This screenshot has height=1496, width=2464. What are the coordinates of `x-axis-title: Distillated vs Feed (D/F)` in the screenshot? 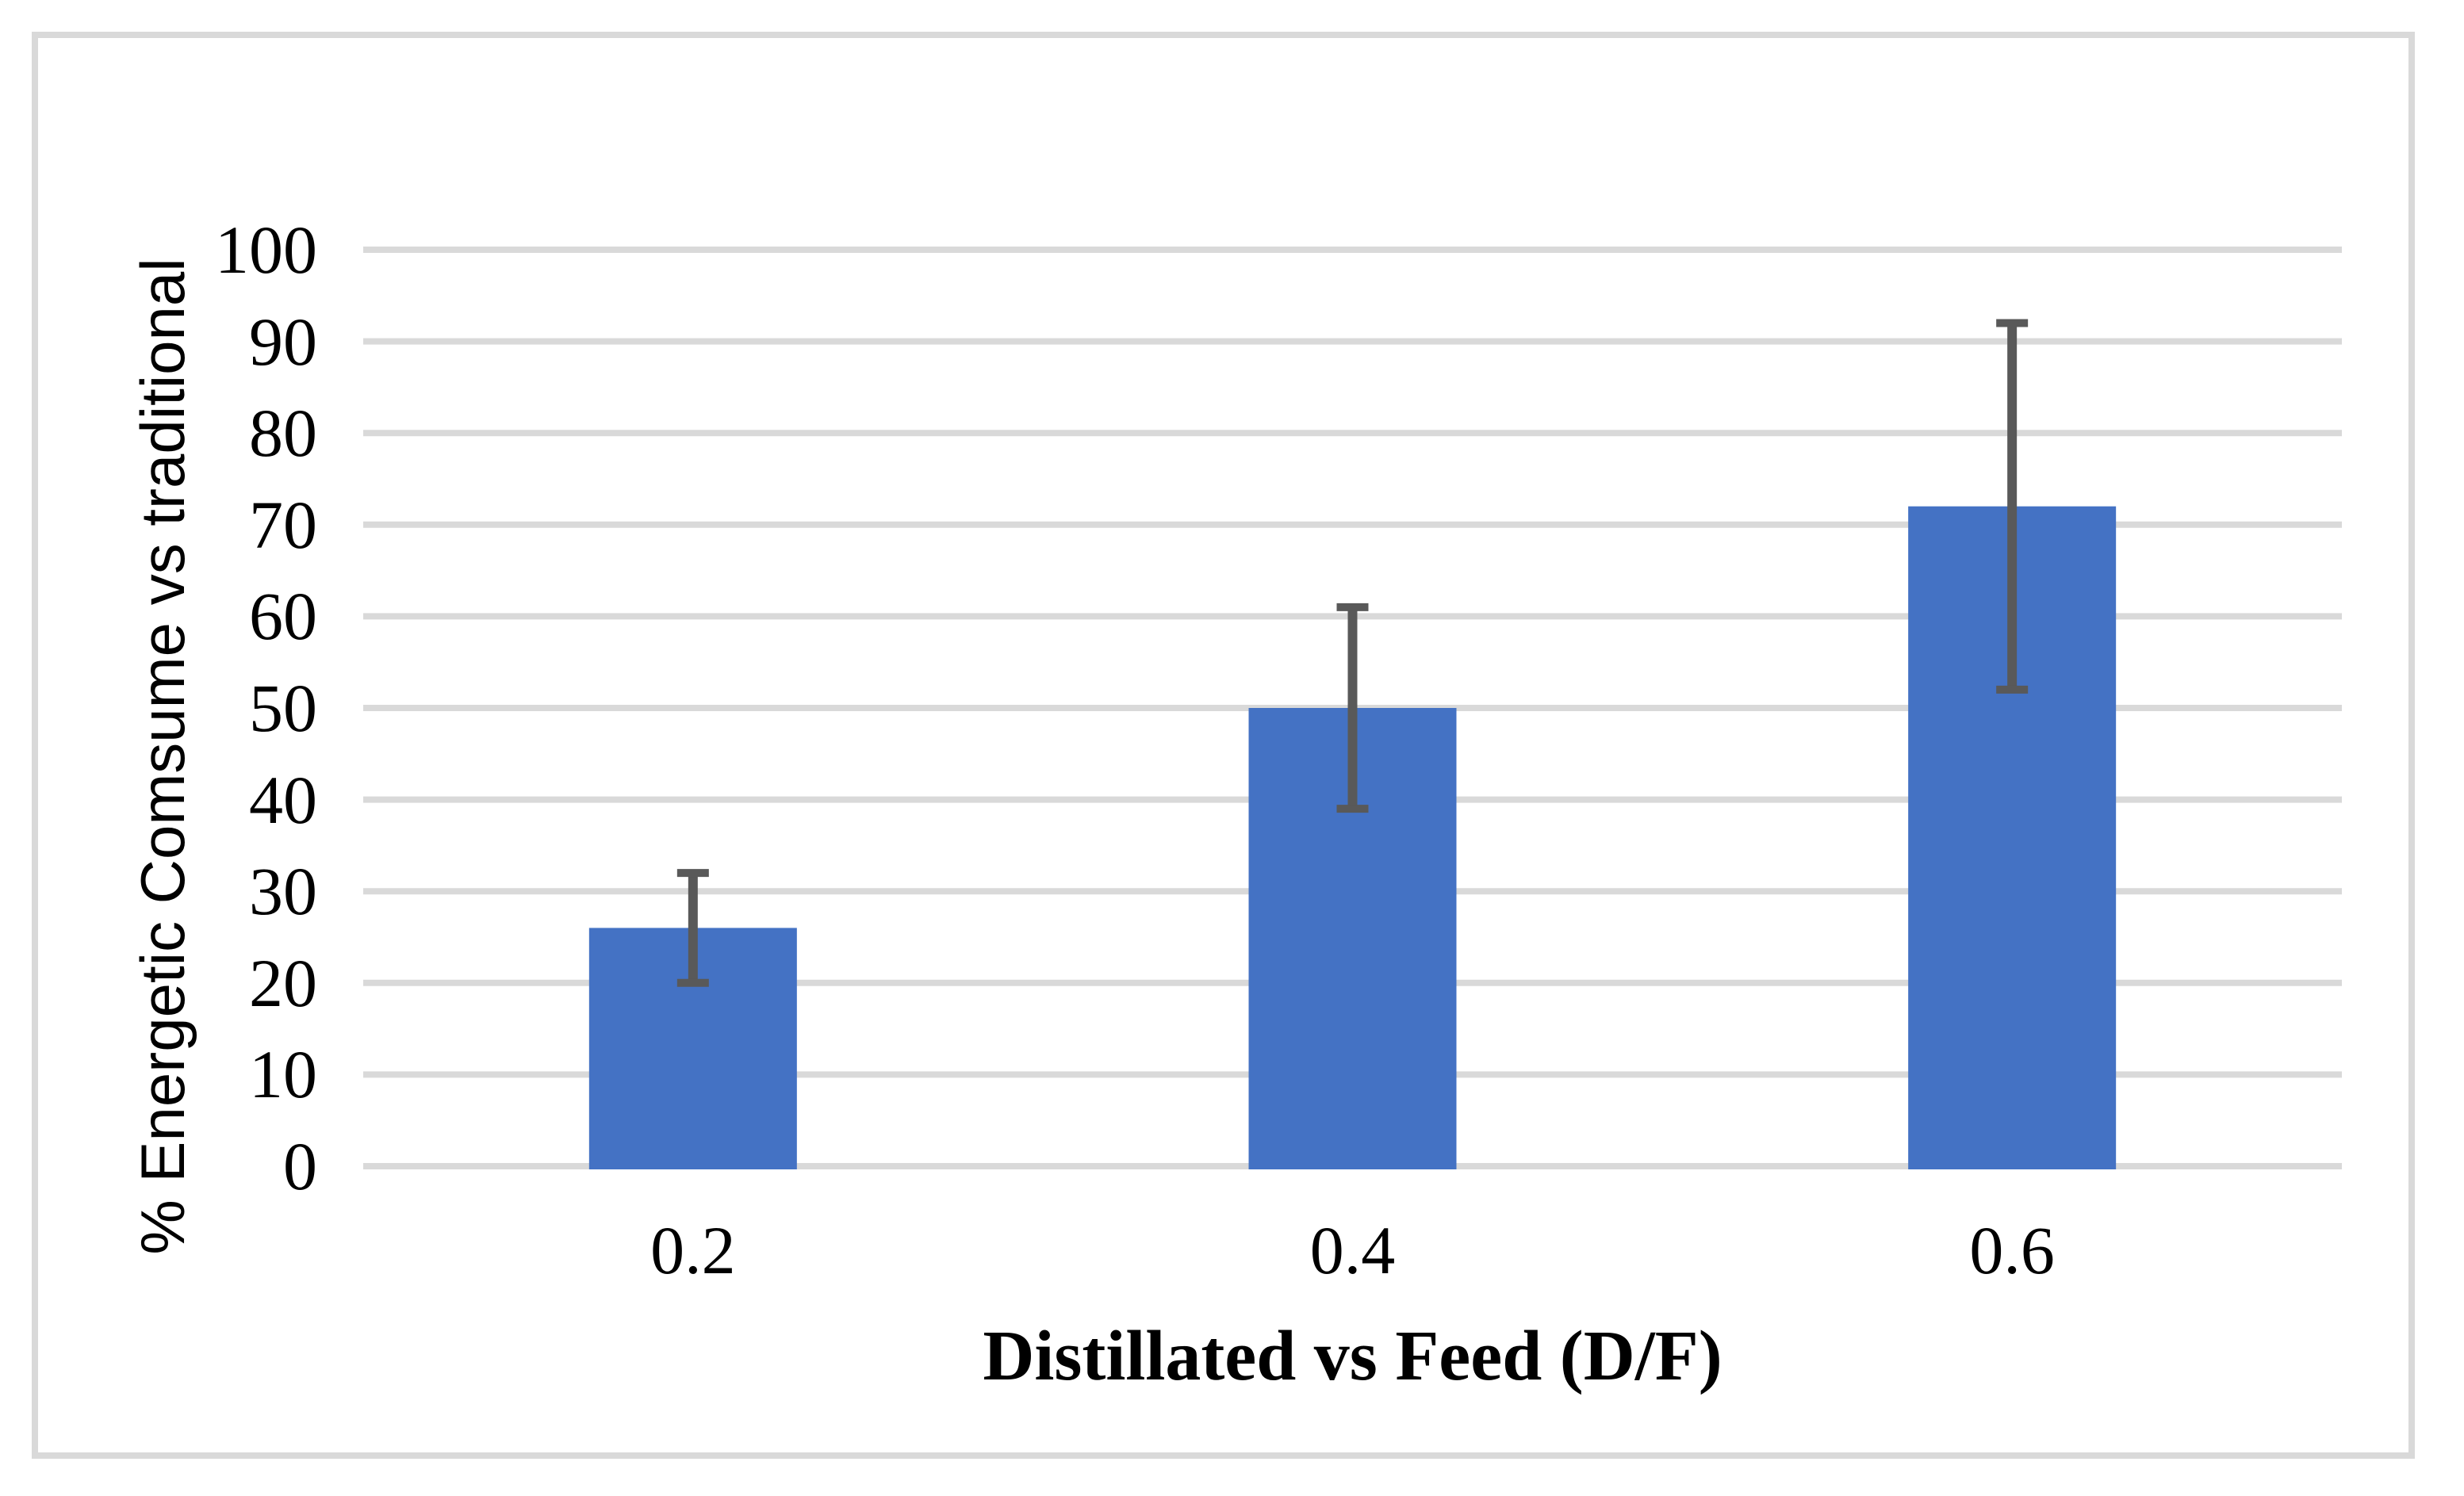 It's located at (1353, 1356).